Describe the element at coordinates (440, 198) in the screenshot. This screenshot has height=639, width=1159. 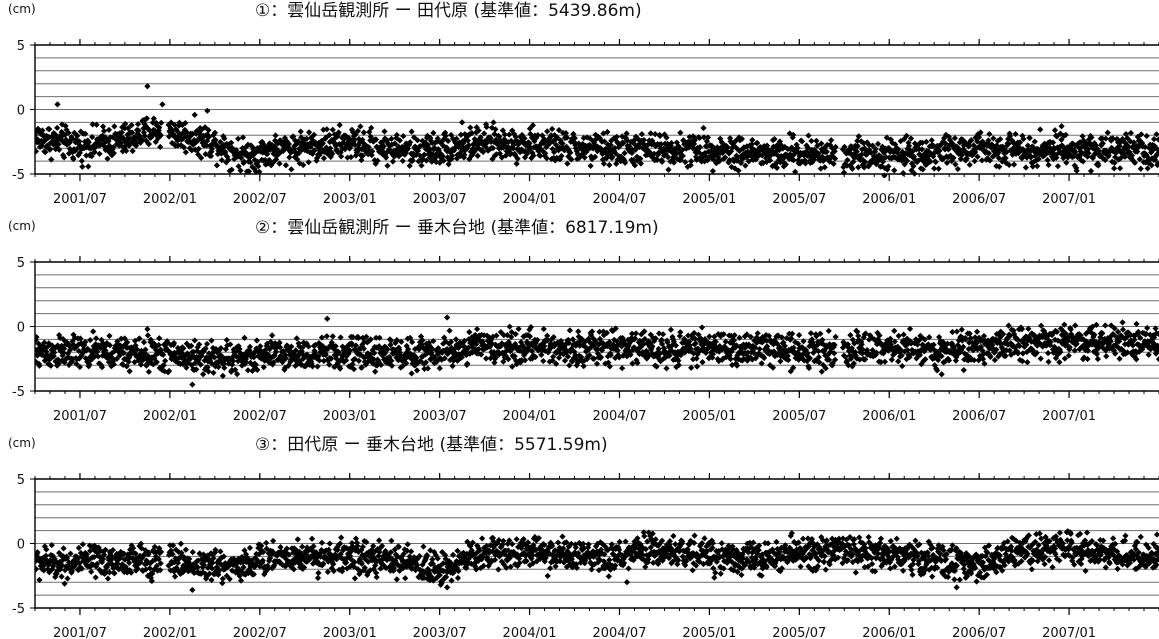
I see `x-tick-label: 2003/07` at that location.